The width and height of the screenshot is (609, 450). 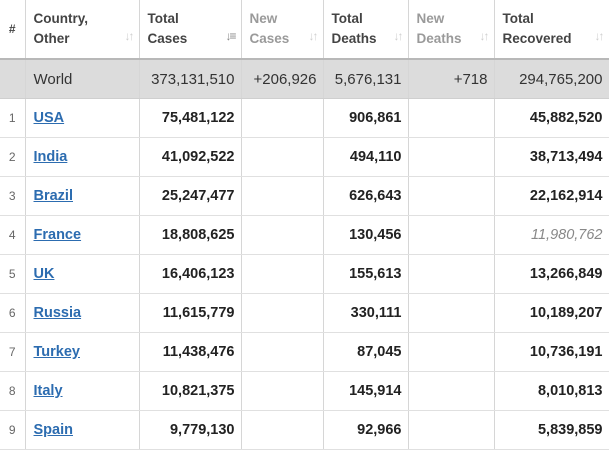 What do you see at coordinates (190, 274) in the screenshot?
I see `total-cases-cell: 16,406,123` at bounding box center [190, 274].